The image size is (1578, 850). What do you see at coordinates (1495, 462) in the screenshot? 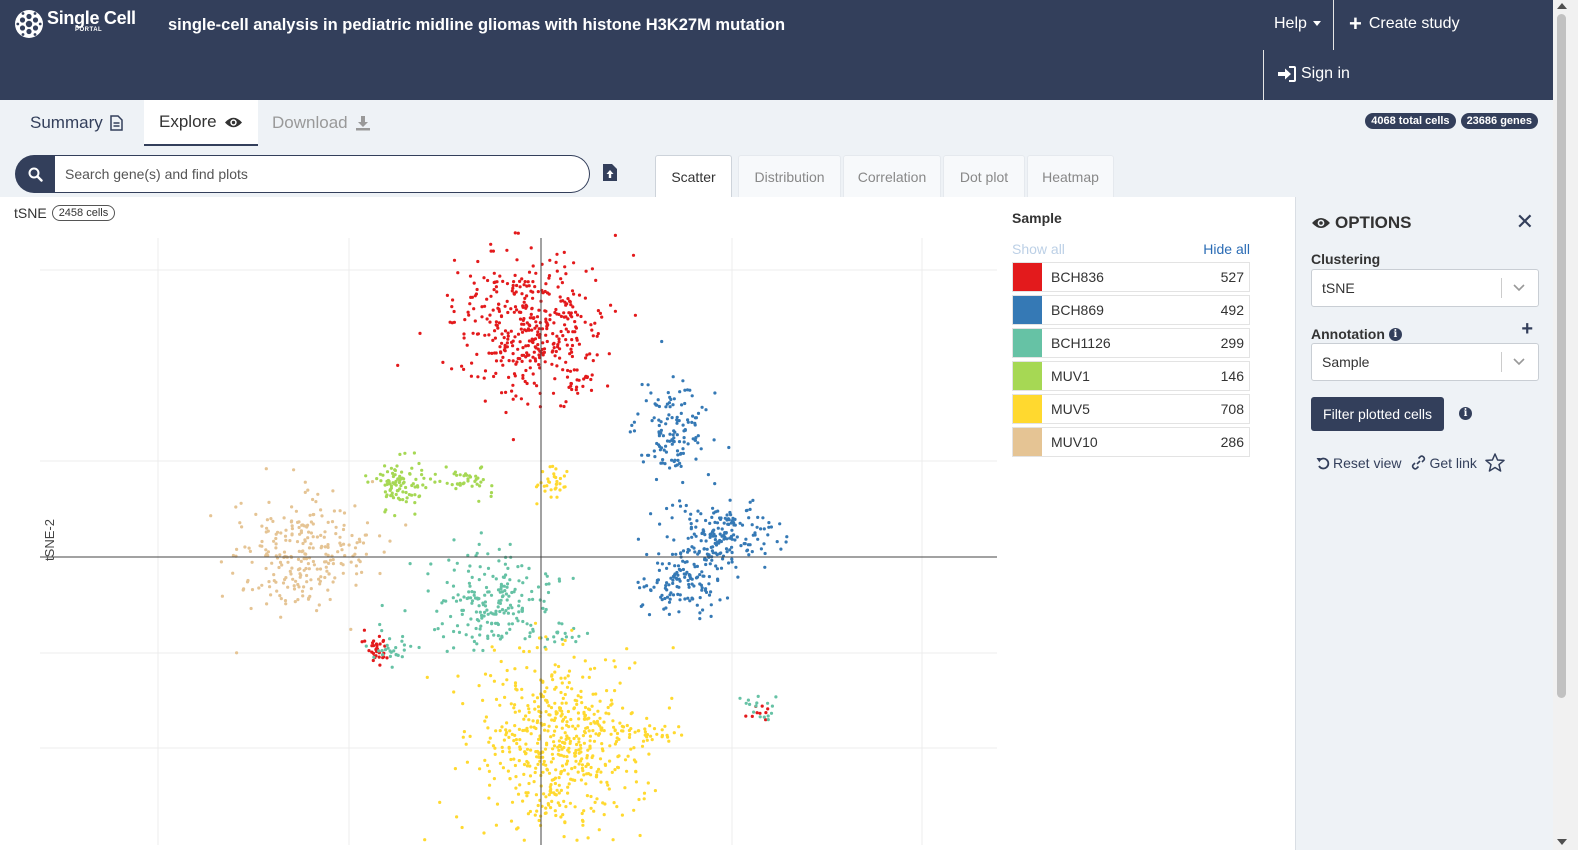
I see `star-icon` at bounding box center [1495, 462].